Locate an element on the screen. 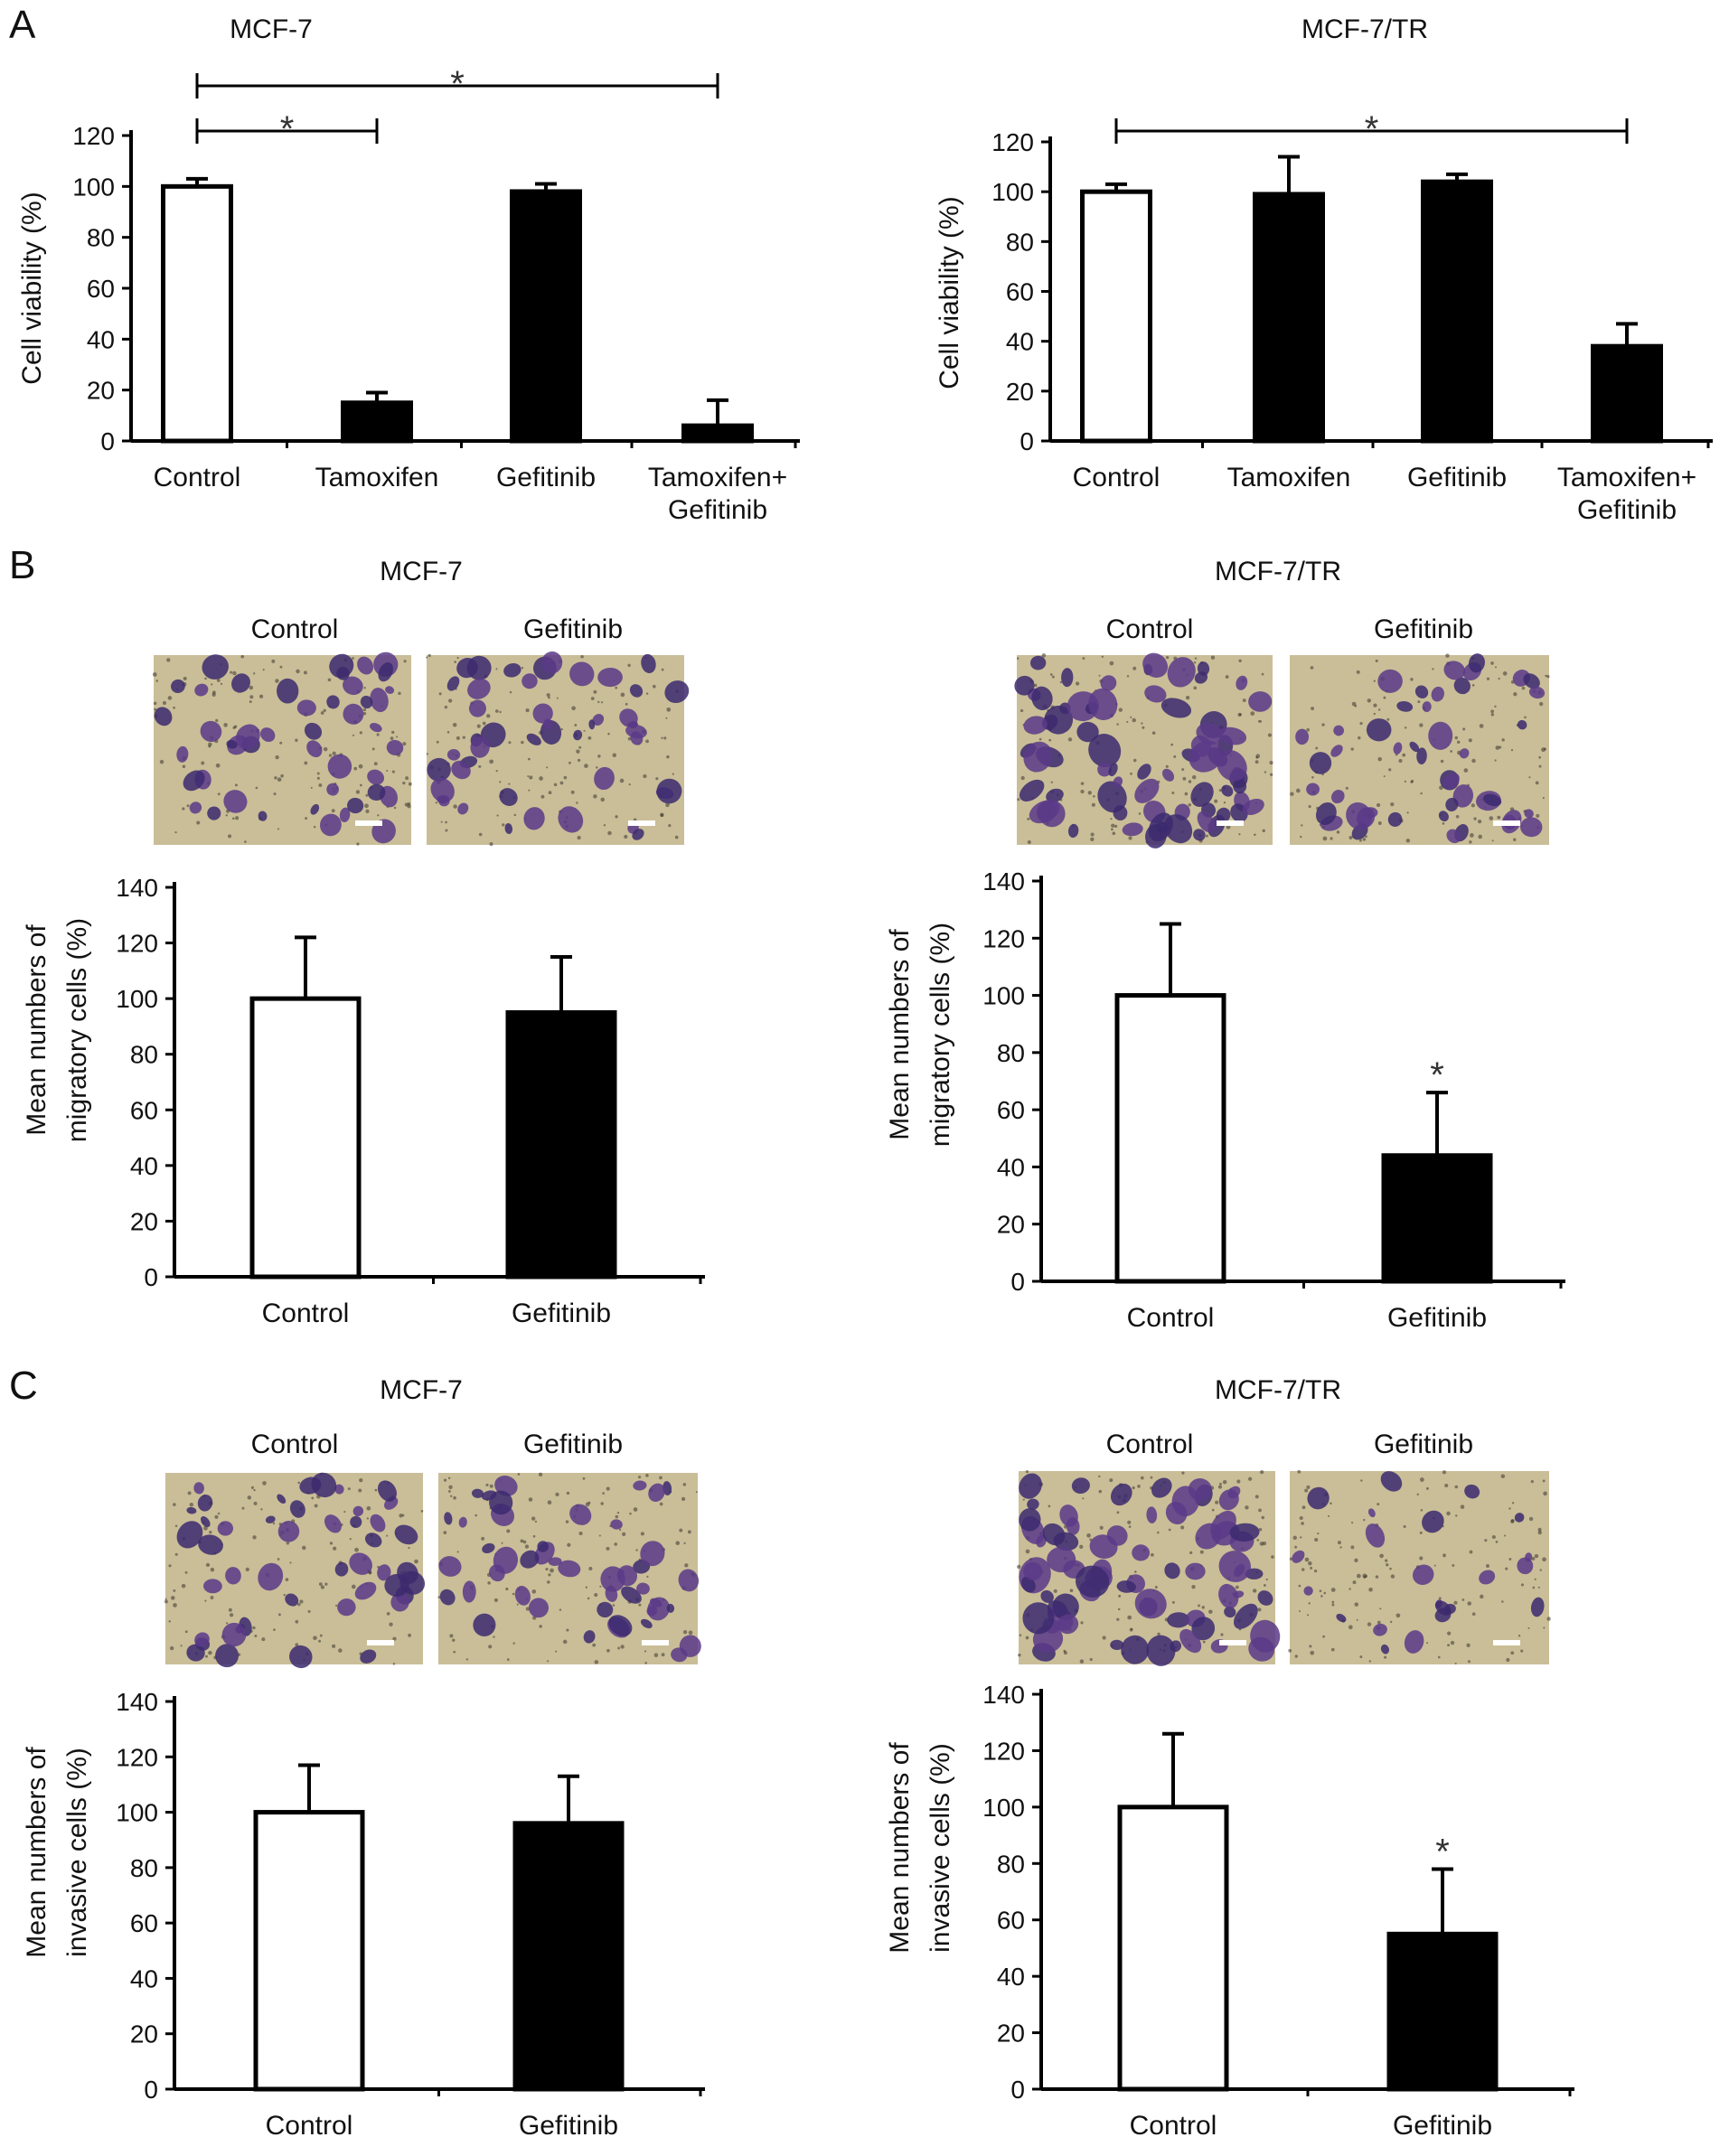 The image size is (1729, 2156). significance-bracket: * is located at coordinates (457, 84).